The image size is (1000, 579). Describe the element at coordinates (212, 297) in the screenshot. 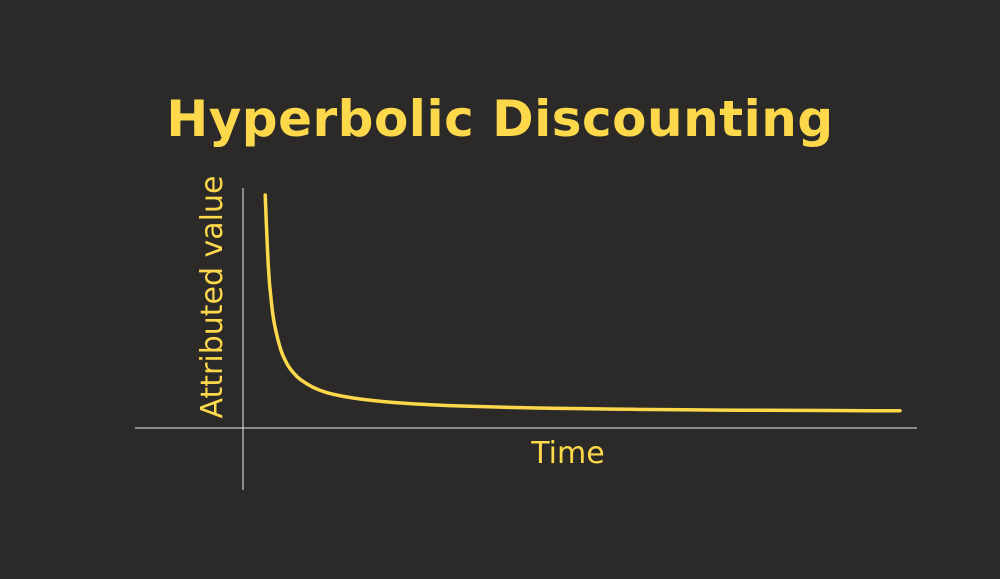

I see `y-axis-label: Attributed value` at that location.